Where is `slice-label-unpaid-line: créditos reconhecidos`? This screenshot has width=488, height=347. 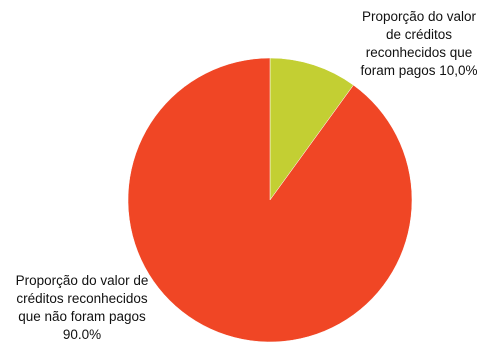
slice-label-unpaid-line: créditos reconhecidos is located at coordinates (82, 298).